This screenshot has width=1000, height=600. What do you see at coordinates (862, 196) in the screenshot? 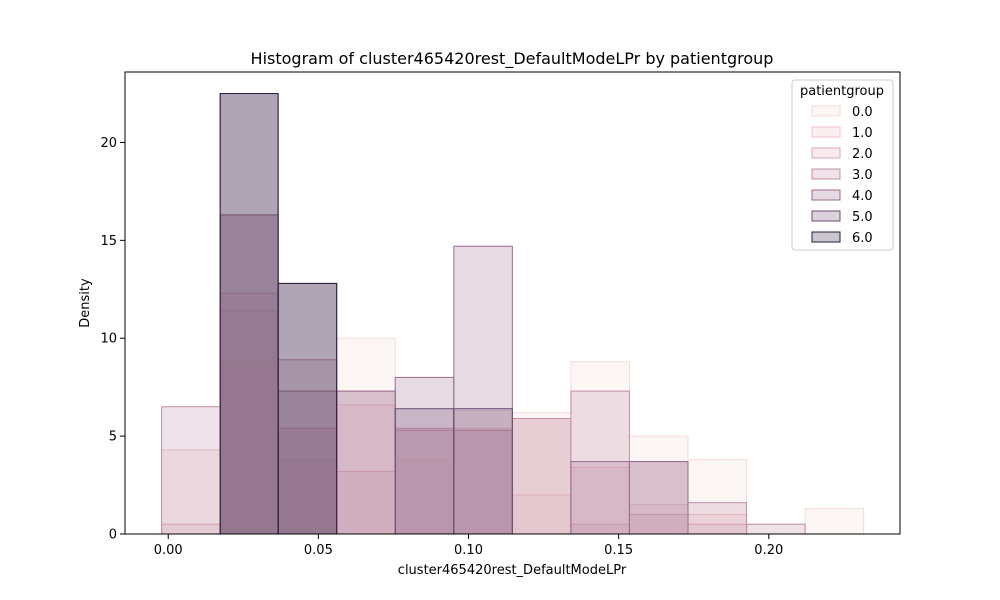
I see `legend-label: 4.0` at bounding box center [862, 196].